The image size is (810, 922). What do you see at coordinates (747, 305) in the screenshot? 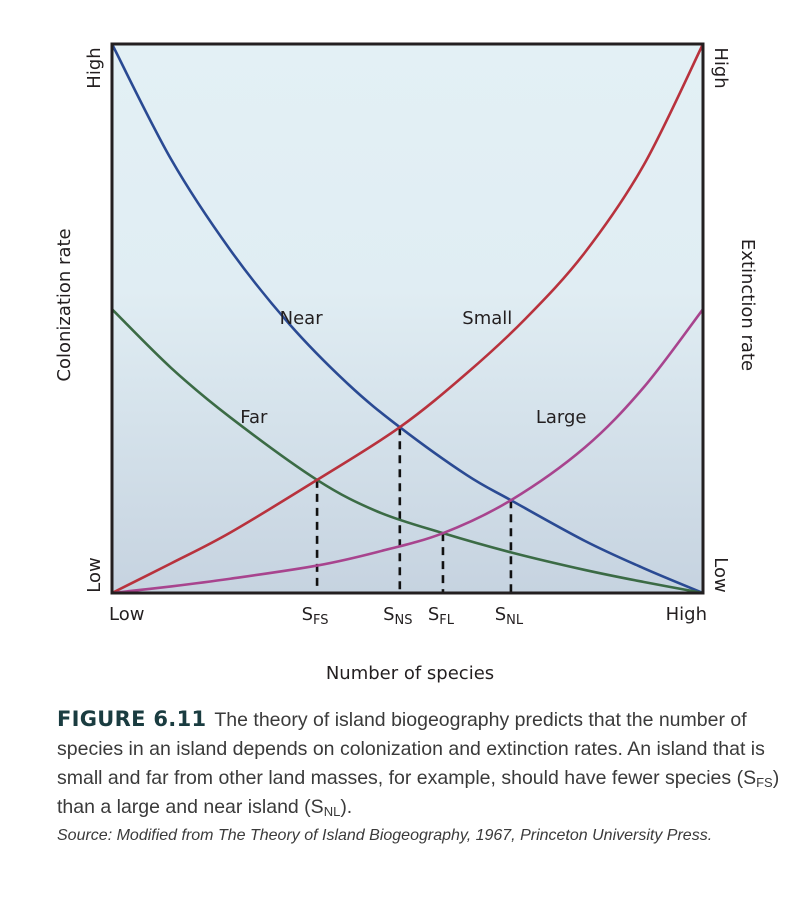
I see `y-right-axis-title: Extinction rate` at bounding box center [747, 305].